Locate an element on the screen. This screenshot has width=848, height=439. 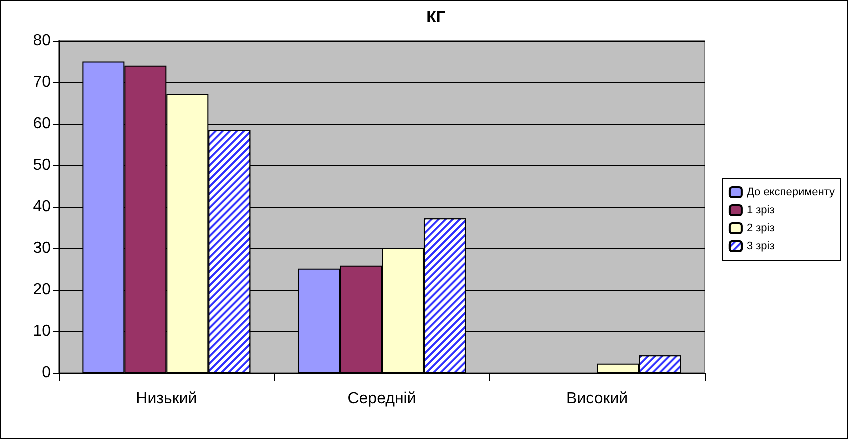
y-tick-label: 40 is located at coordinates (42, 207).